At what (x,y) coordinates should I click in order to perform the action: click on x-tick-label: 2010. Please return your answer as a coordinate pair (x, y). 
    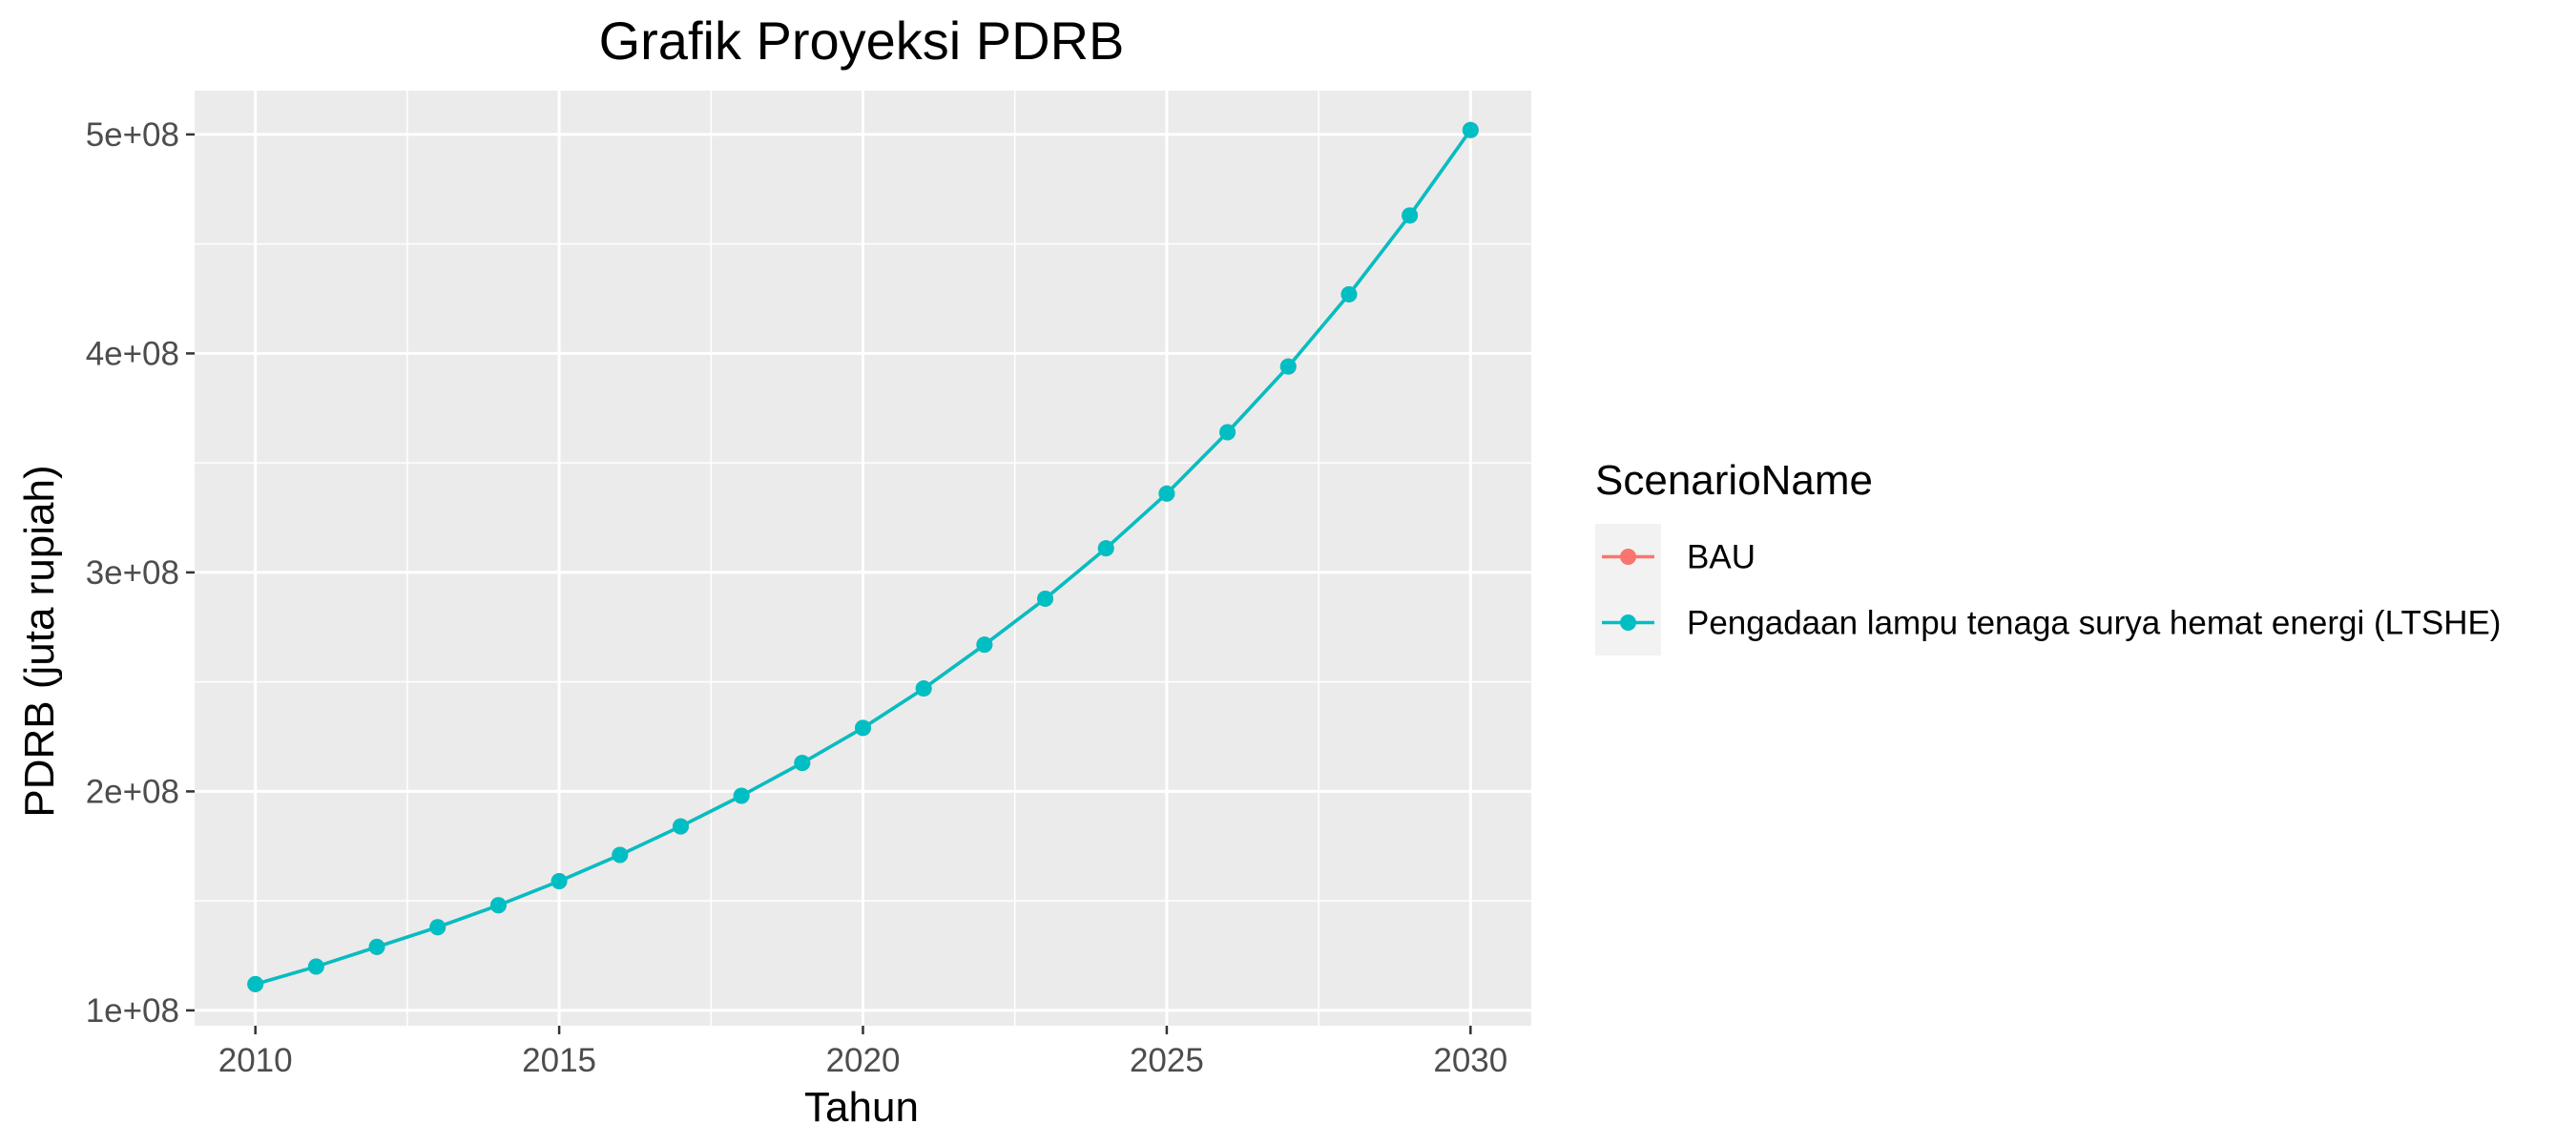
    Looking at the image, I should click on (255, 1060).